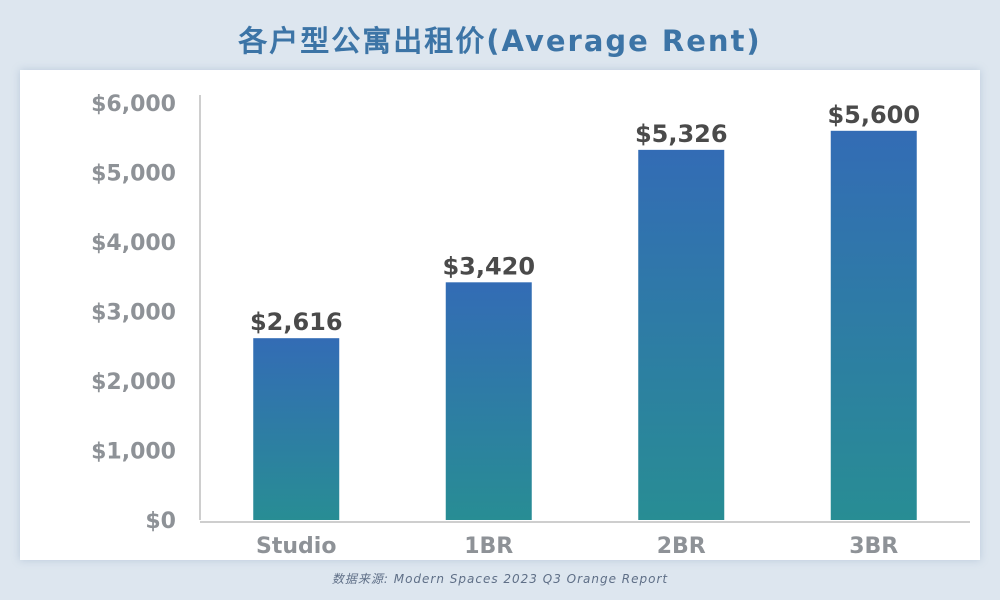  I want to click on chart-title: 各户型公寓出租价(Average Rent), so click(500, 41).